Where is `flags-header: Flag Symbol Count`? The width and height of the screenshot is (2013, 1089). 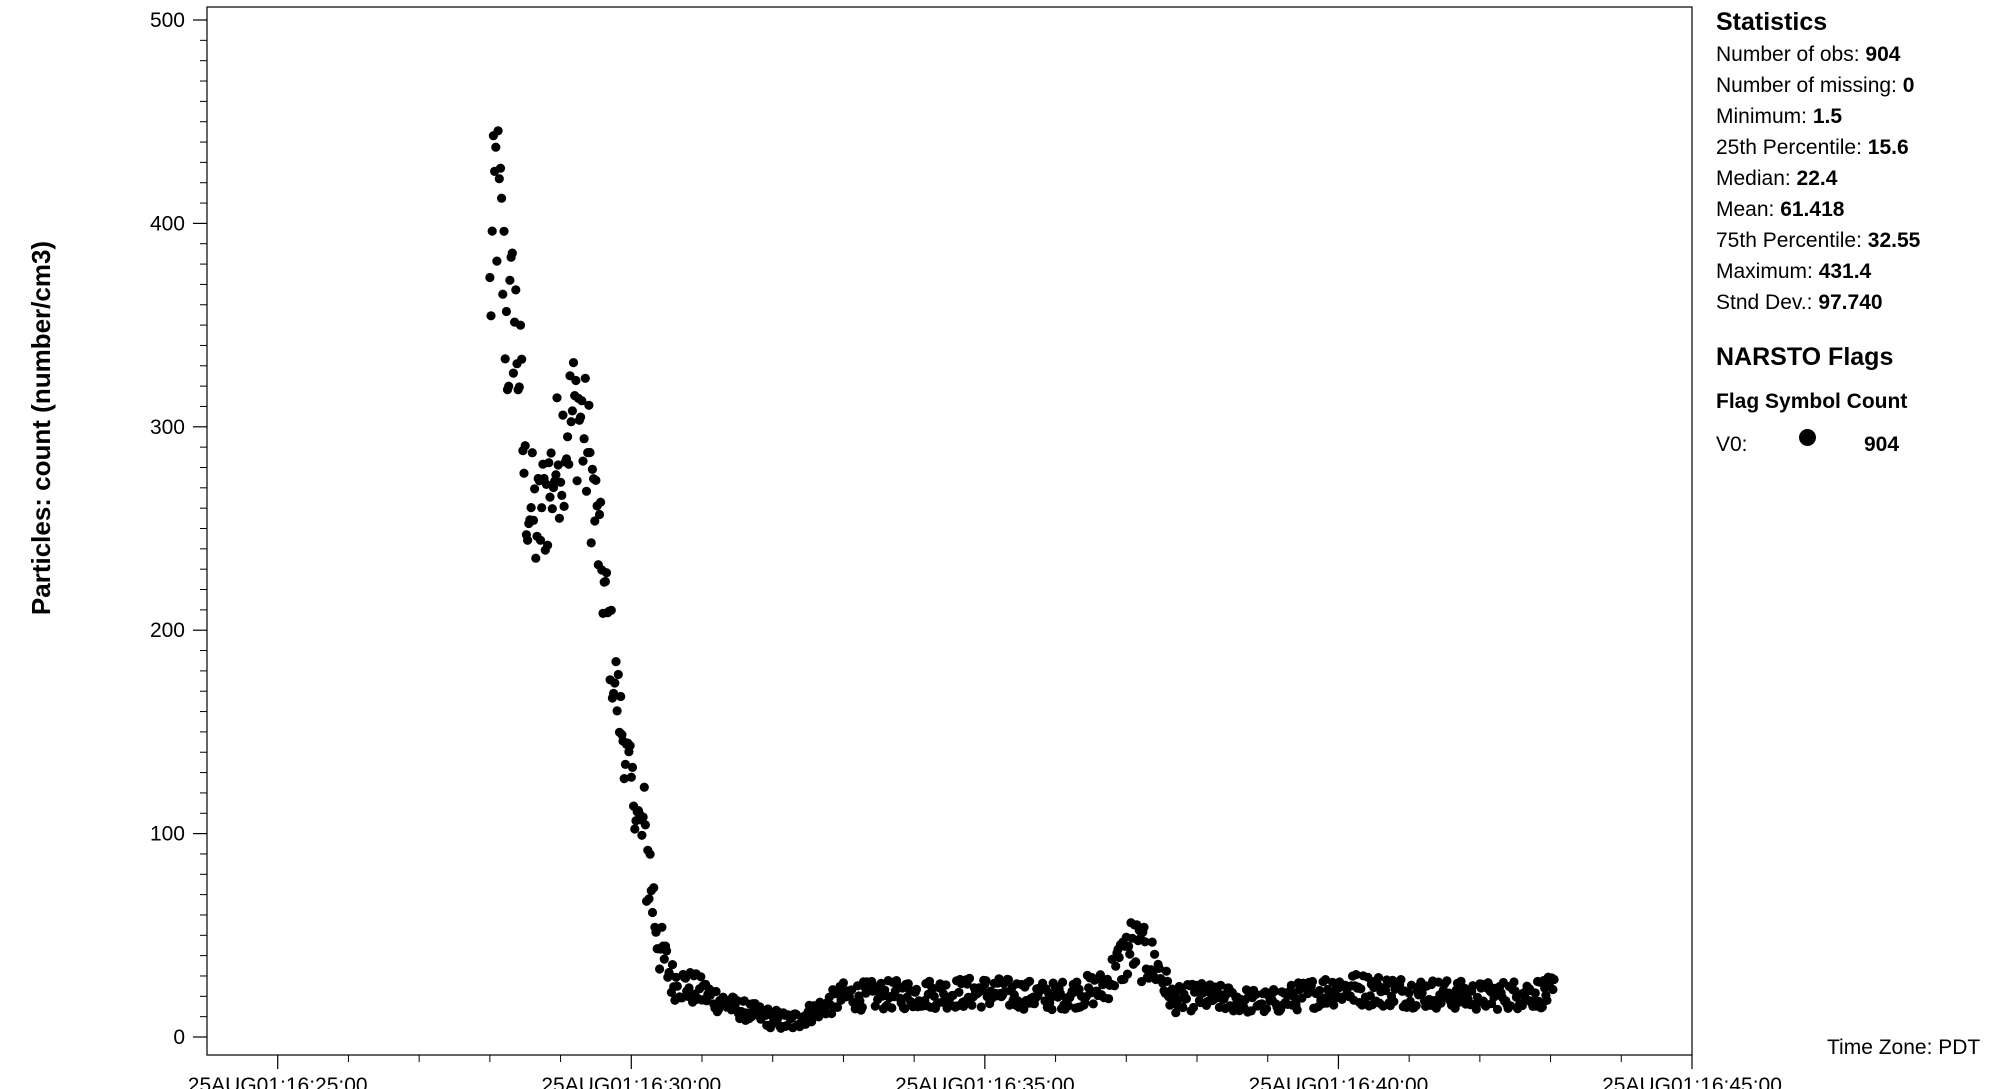
flags-header: Flag Symbol Count is located at coordinates (1812, 401).